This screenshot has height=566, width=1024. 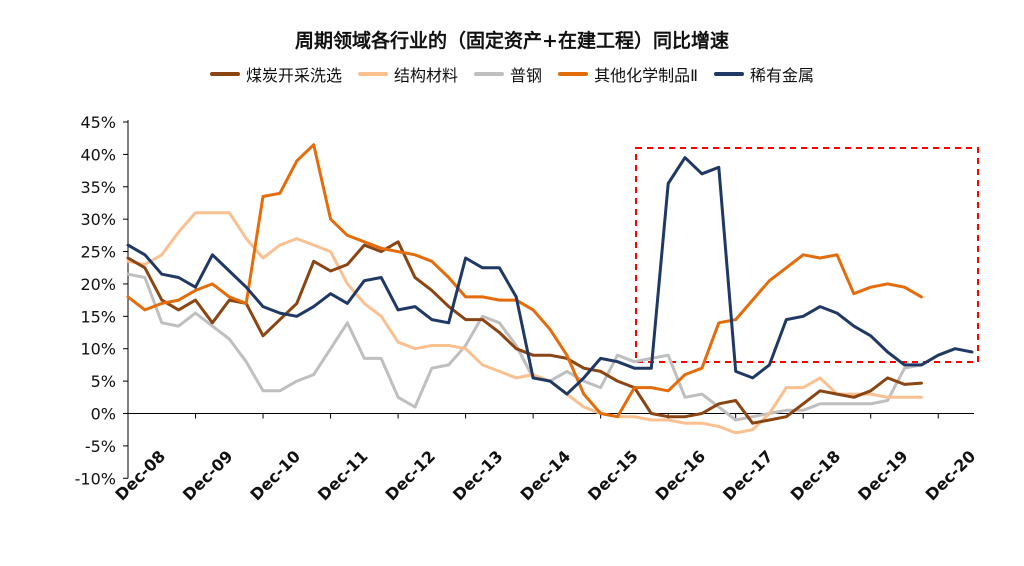 What do you see at coordinates (781, 75) in the screenshot?
I see `legend-label: 稀有金属` at bounding box center [781, 75].